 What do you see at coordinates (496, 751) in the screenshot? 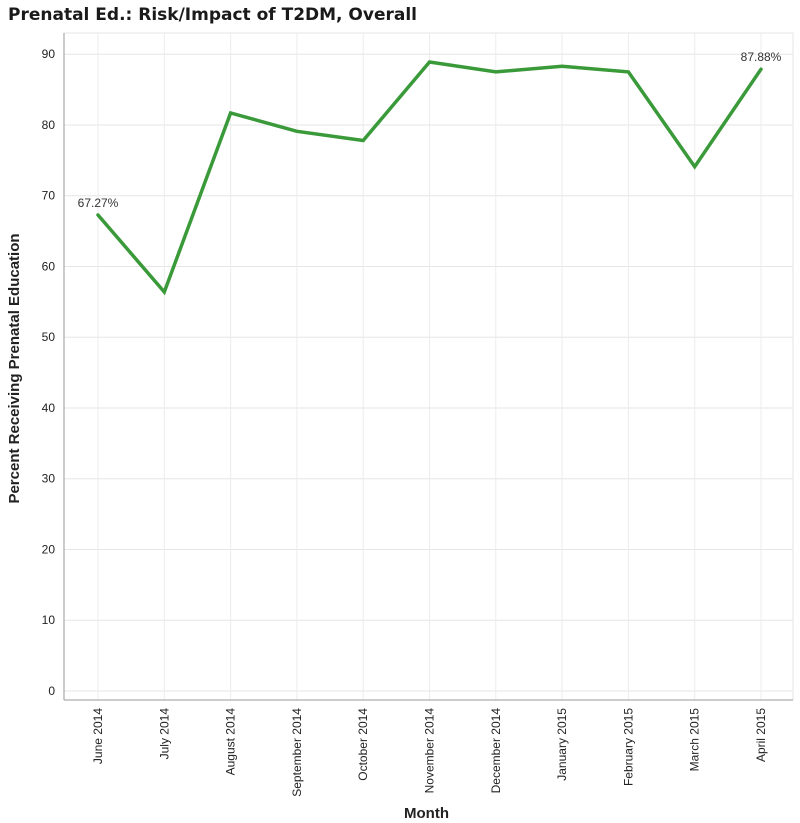
I see `x-tick-label: December 2014` at bounding box center [496, 751].